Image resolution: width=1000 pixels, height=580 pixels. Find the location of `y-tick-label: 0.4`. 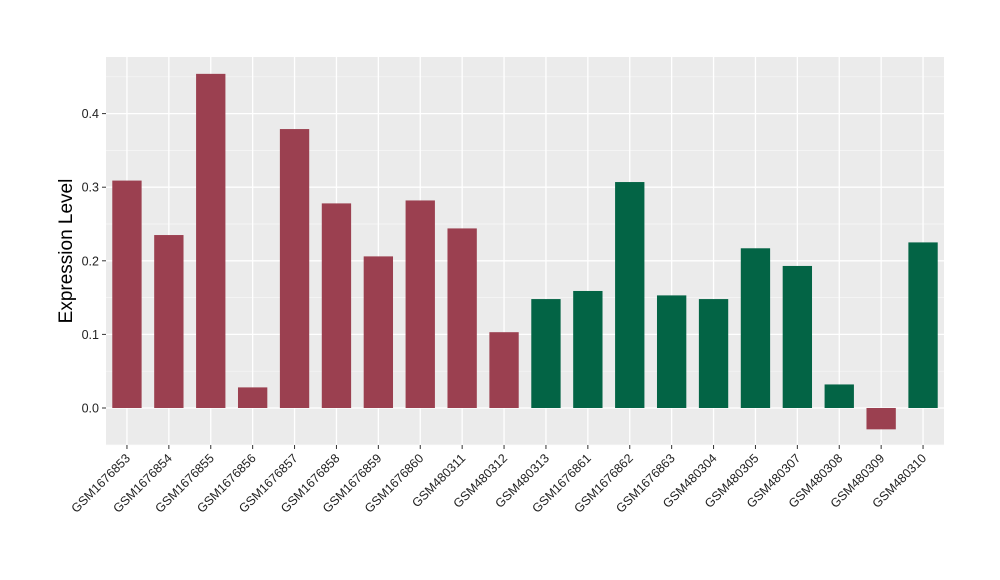

y-tick-label: 0.4 is located at coordinates (90, 114).